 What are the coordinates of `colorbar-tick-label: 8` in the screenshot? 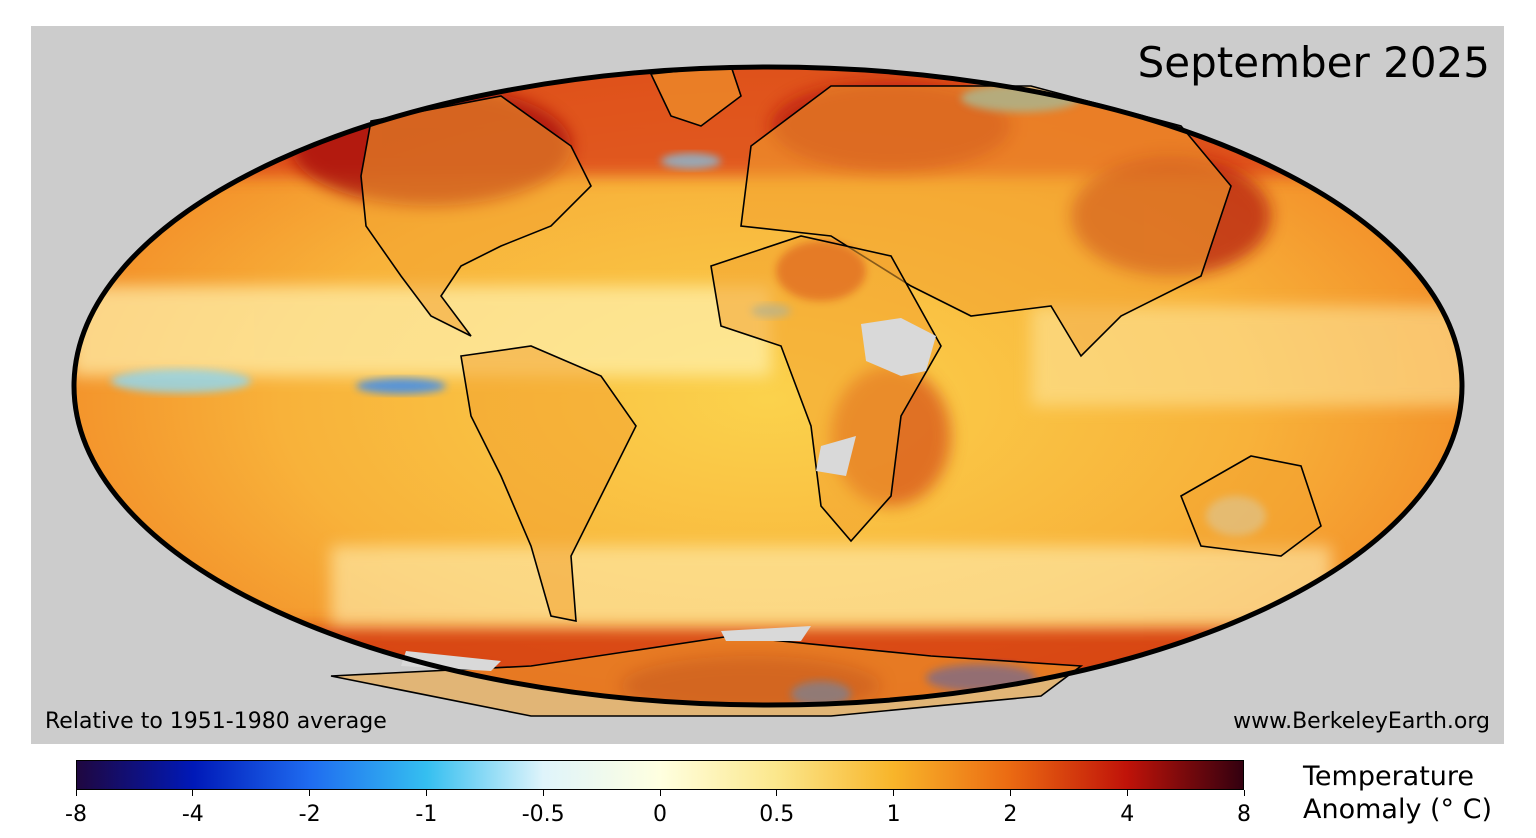 It's located at (1244, 814).